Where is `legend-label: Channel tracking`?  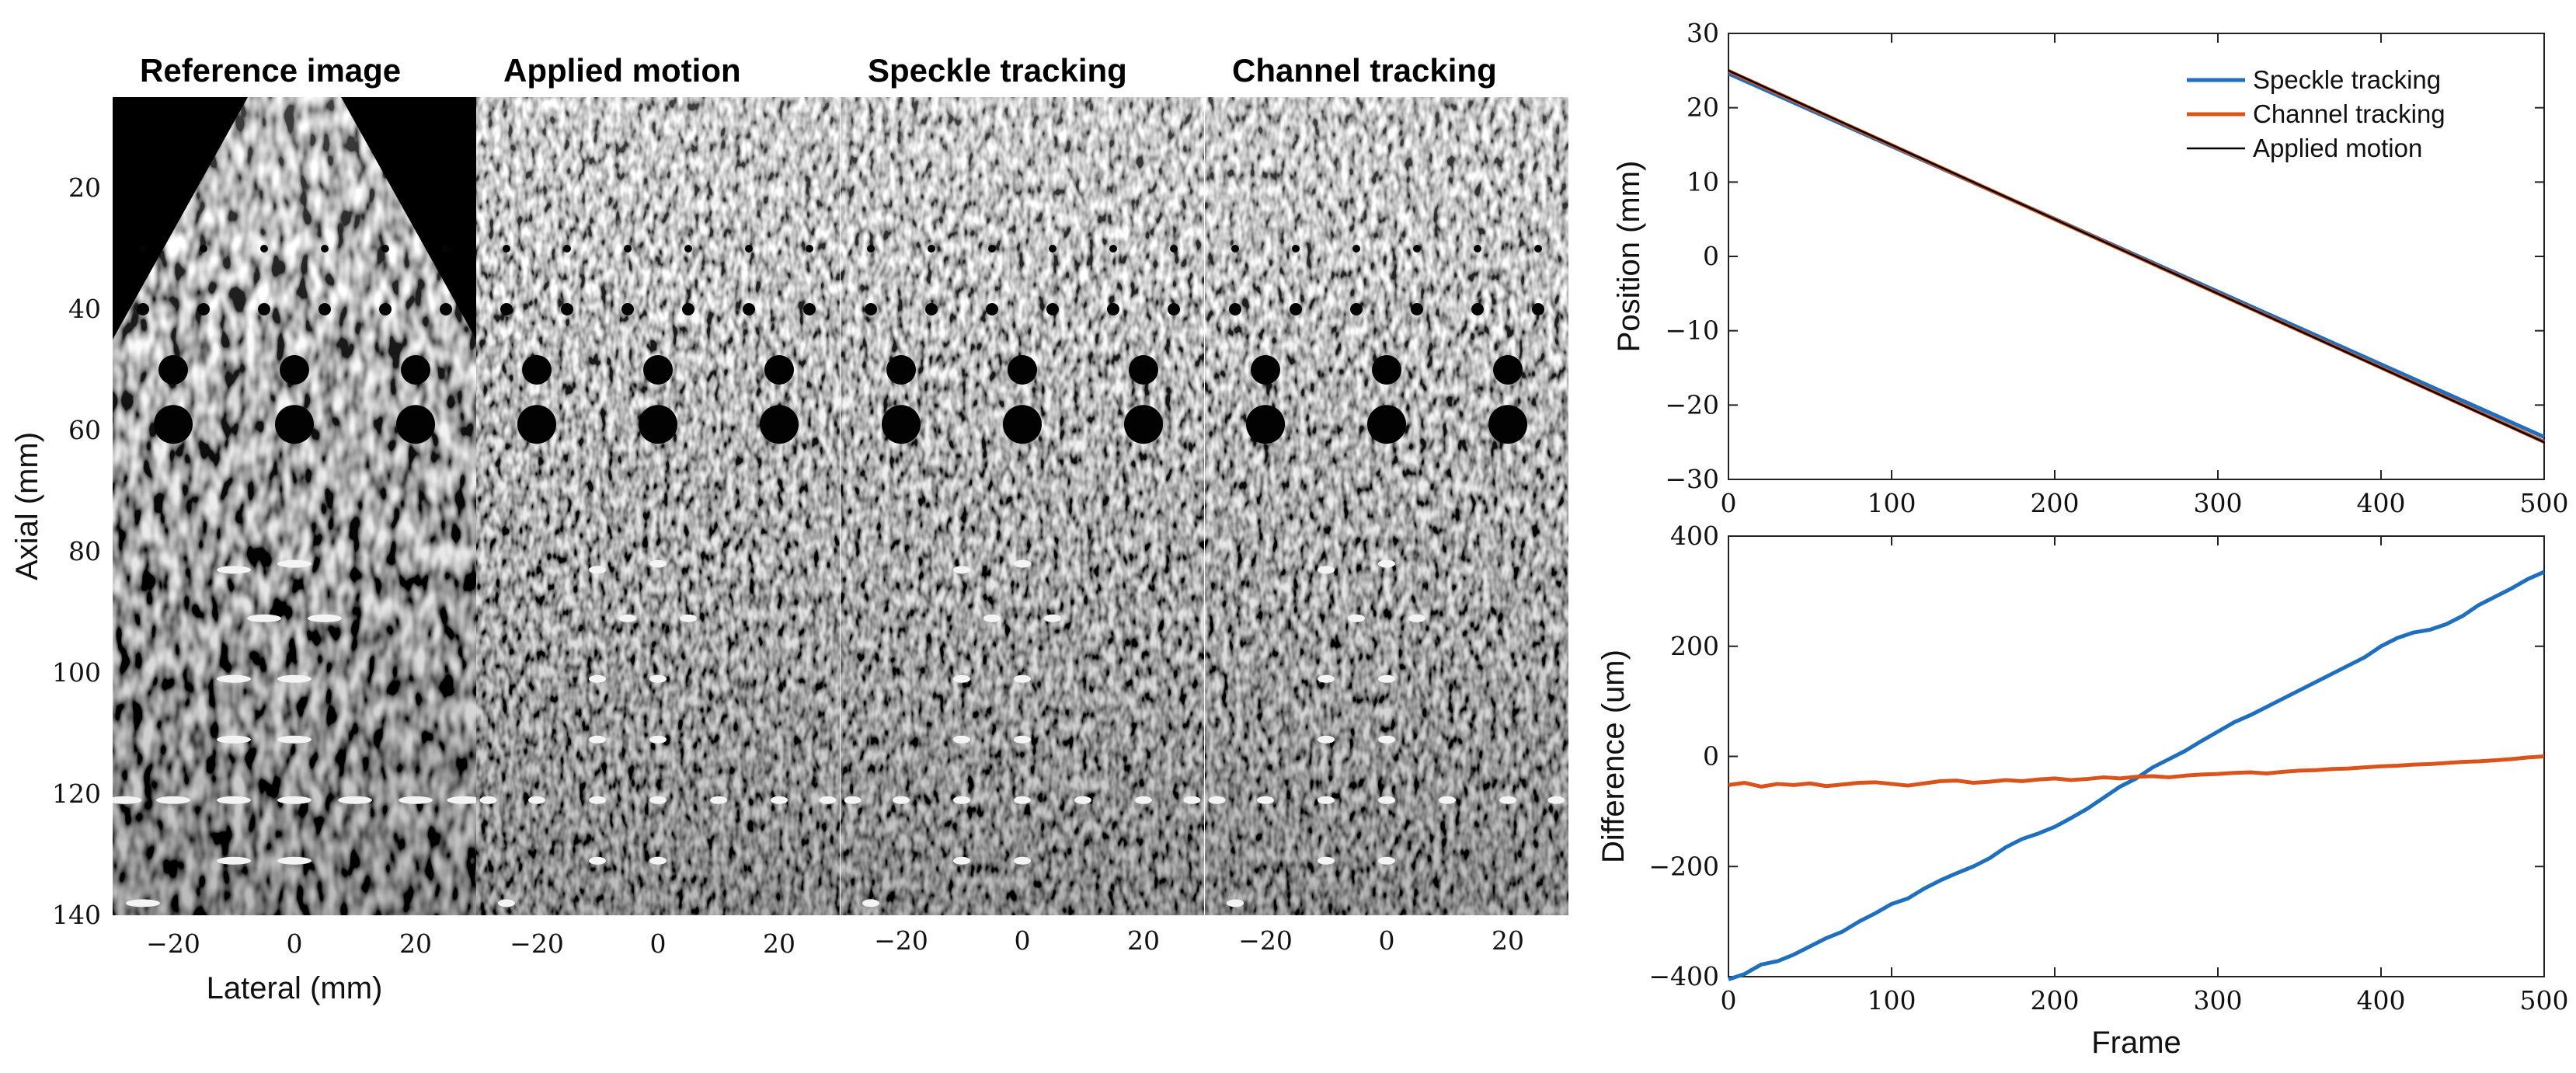 legend-label: Channel tracking is located at coordinates (2349, 114).